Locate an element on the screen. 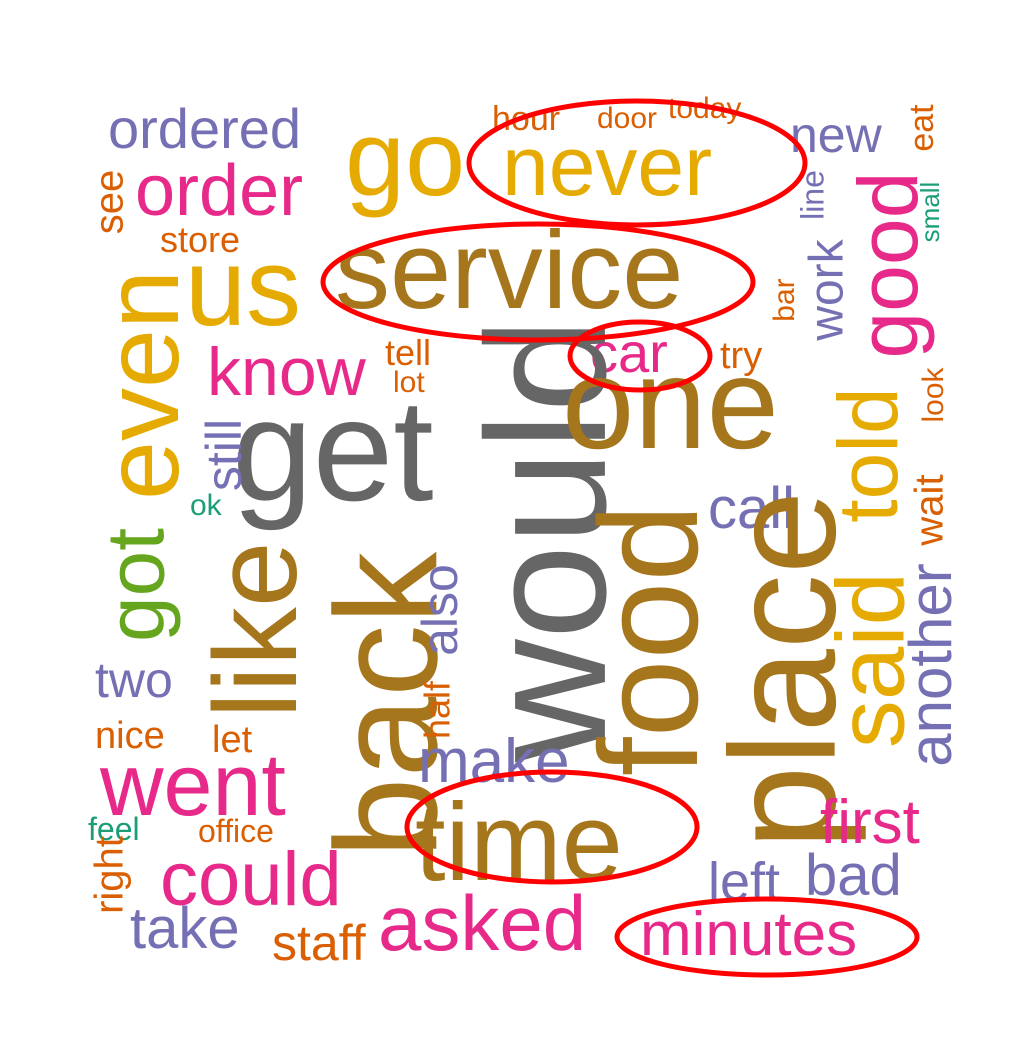 The image size is (1034, 1047). word-another: another is located at coordinates (930, 665).